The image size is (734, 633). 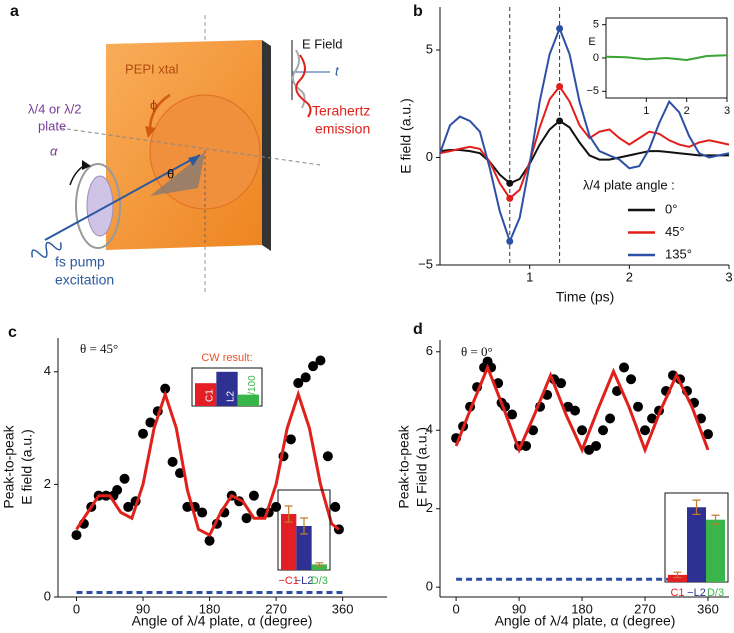 I want to click on x-tick-label: 0, so click(x=455, y=608).